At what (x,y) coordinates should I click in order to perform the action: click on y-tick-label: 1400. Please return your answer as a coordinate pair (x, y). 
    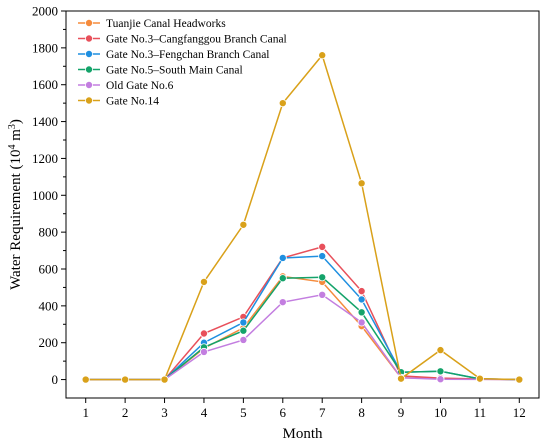
    Looking at the image, I should click on (45, 121).